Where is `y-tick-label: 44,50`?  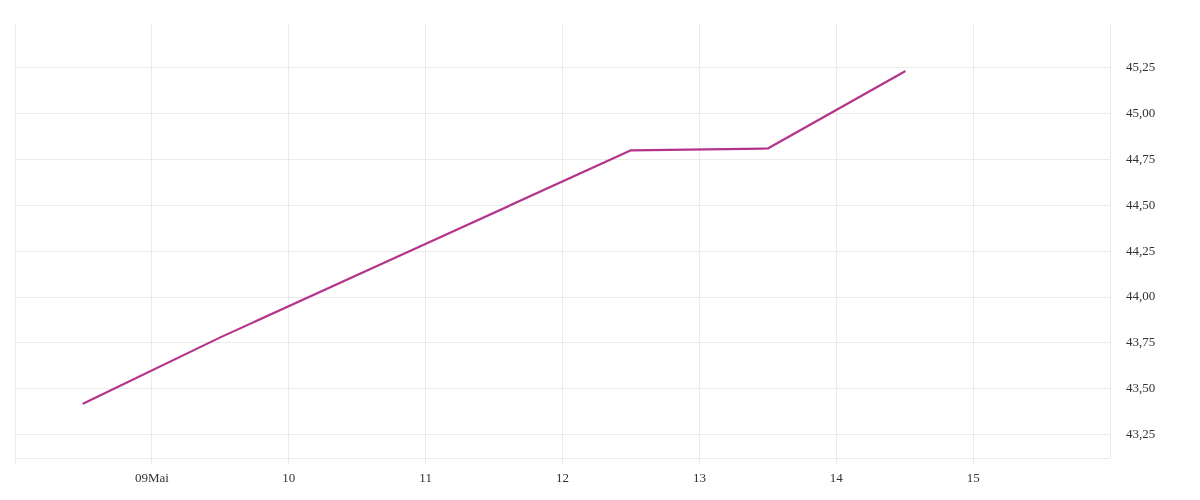 y-tick-label: 44,50 is located at coordinates (1141, 204).